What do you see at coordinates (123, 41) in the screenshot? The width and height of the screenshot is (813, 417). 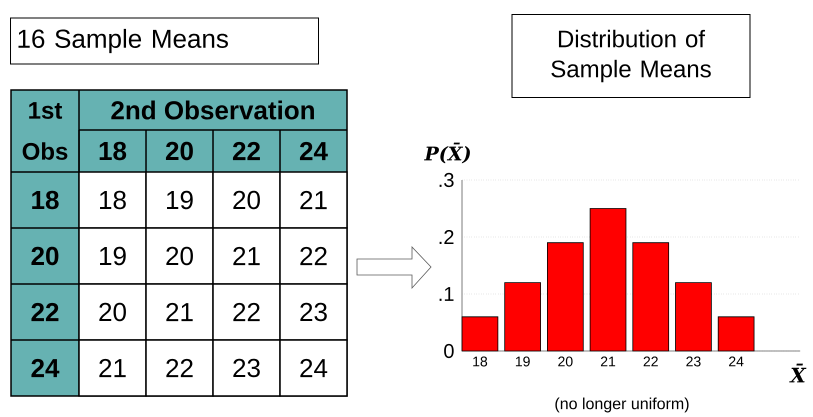 I see `chart-title: 16 Sample Means` at bounding box center [123, 41].